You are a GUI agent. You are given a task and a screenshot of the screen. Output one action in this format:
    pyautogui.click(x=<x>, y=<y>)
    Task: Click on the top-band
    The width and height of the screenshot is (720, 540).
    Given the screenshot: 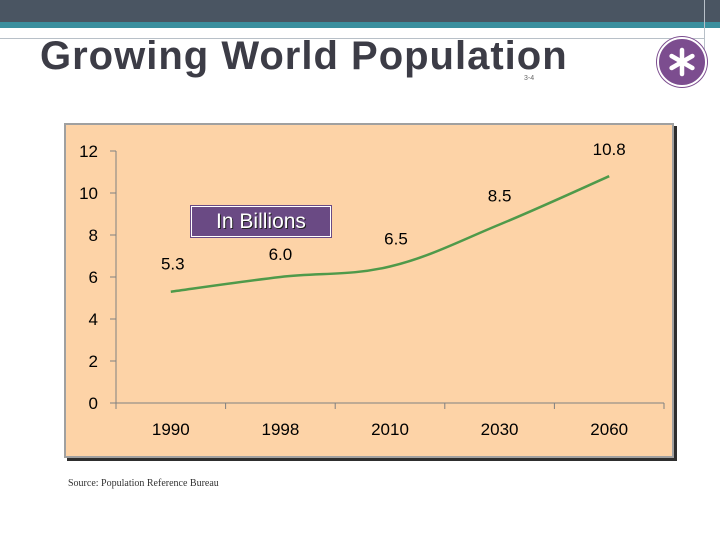 What is the action you would take?
    pyautogui.click(x=360, y=11)
    